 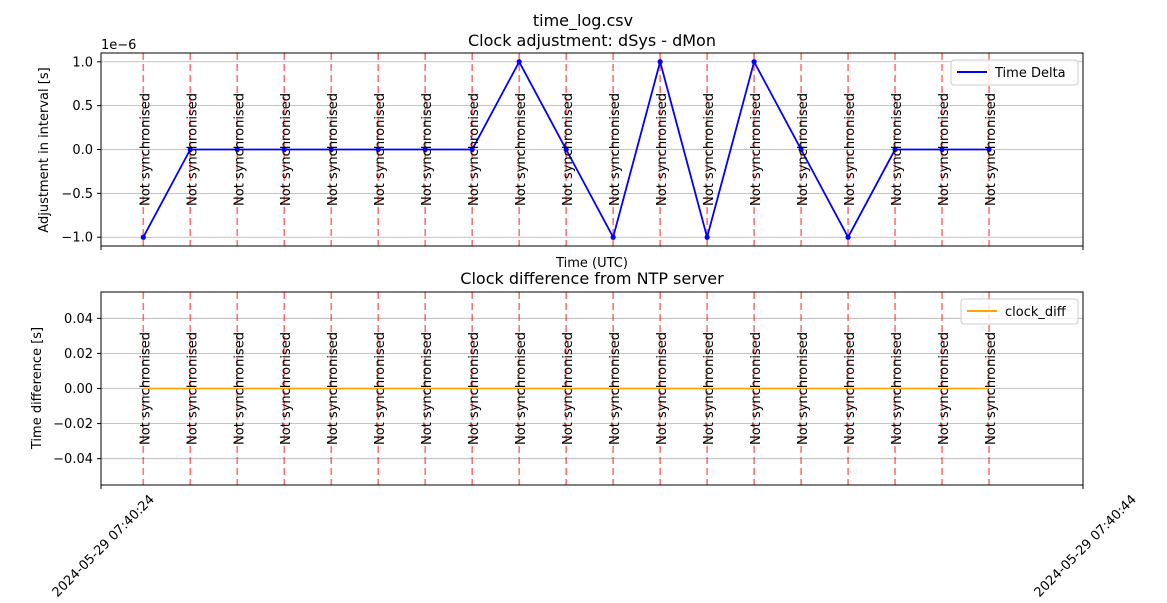 I want to click on y-offset-label: 1e−6, so click(x=118, y=45).